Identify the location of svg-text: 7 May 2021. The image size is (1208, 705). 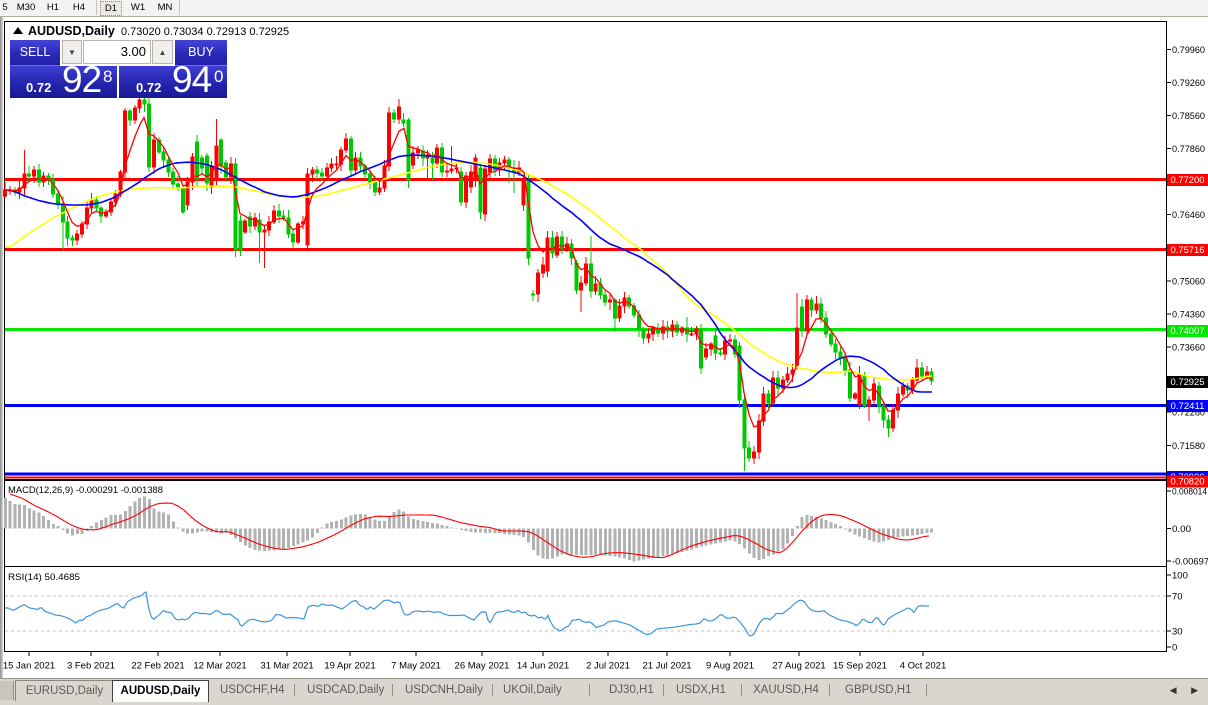
(416, 666).